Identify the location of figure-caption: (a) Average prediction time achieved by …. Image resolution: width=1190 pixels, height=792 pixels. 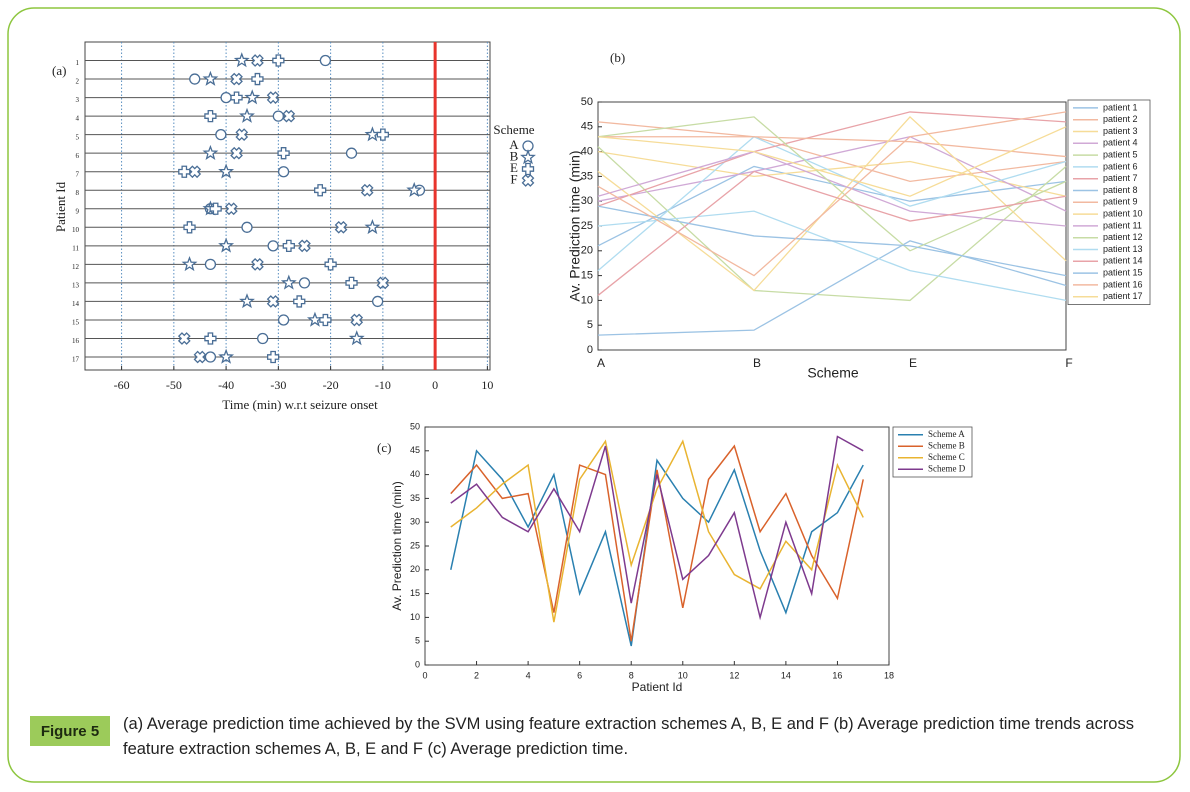
(628, 736).